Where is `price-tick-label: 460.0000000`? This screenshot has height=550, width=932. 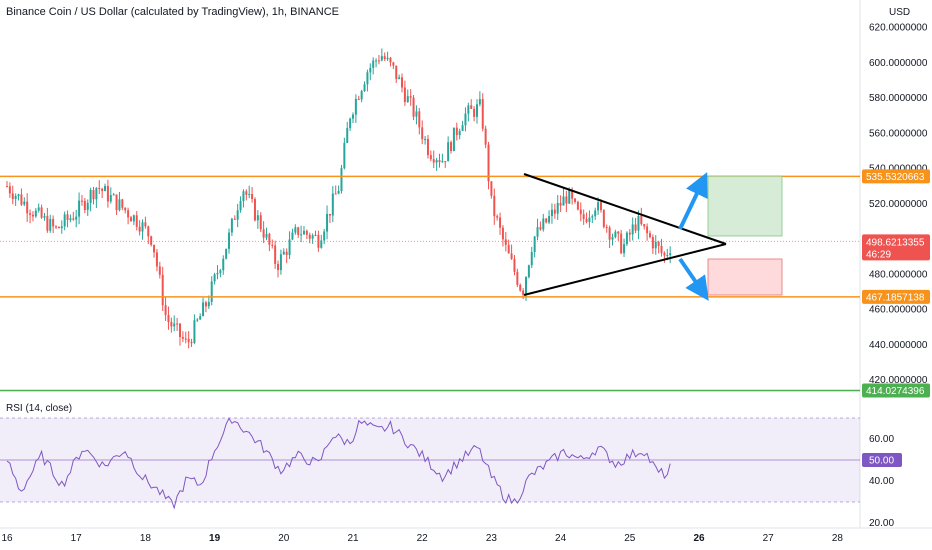
price-tick-label: 460.0000000 is located at coordinates (898, 310).